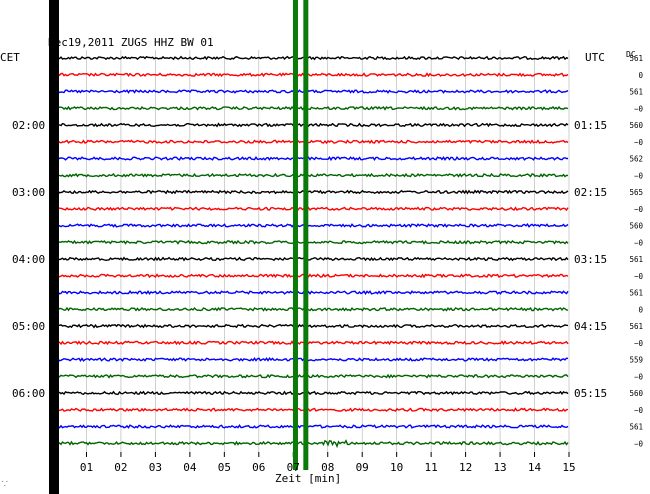  I want to click on dc-value: 565, so click(636, 192).